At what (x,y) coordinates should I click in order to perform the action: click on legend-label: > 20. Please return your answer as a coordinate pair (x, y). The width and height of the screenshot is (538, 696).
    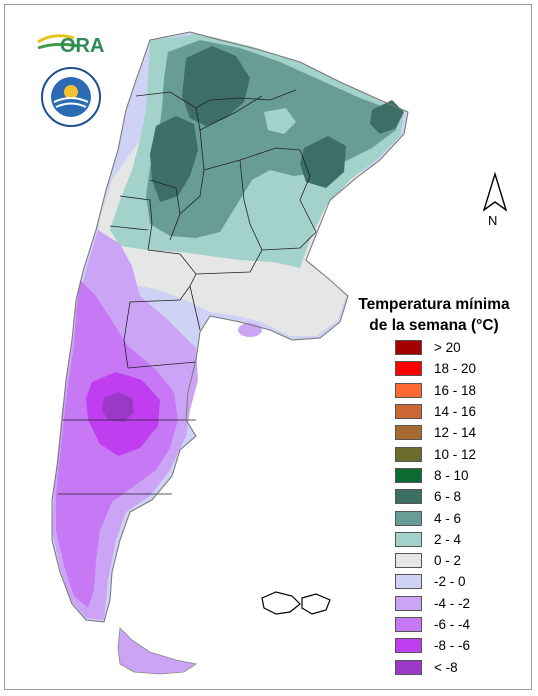
    Looking at the image, I should click on (447, 348).